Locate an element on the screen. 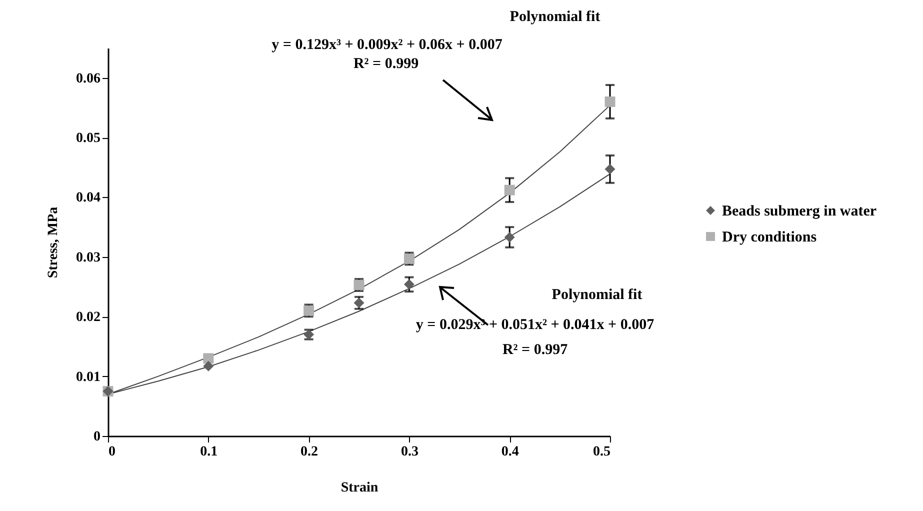  annotation: R² = 0.997 is located at coordinates (535, 350).